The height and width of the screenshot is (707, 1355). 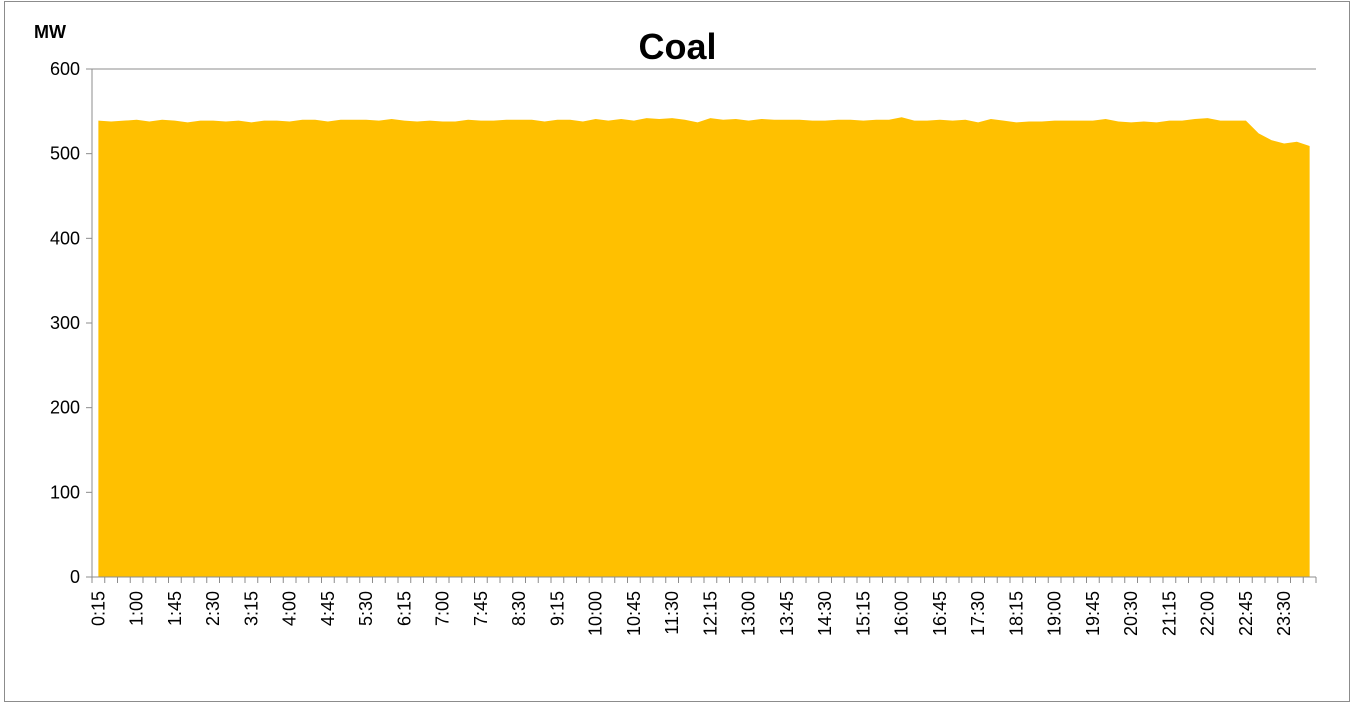 I want to click on x-tick-label: 22:45, so click(x=1246, y=613).